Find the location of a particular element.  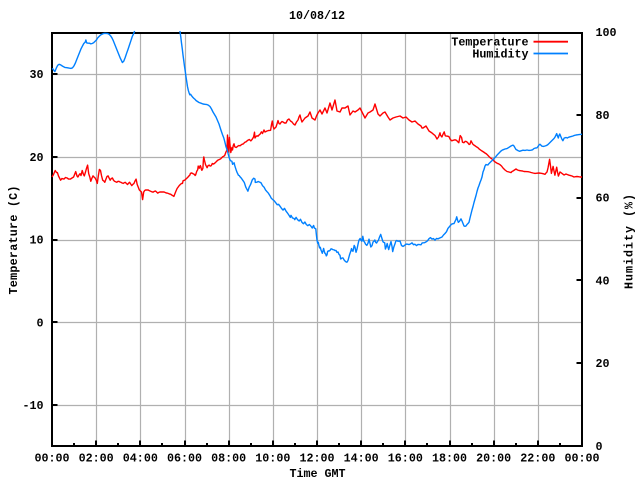

svg-text: Humidity (%) is located at coordinates (630, 241).